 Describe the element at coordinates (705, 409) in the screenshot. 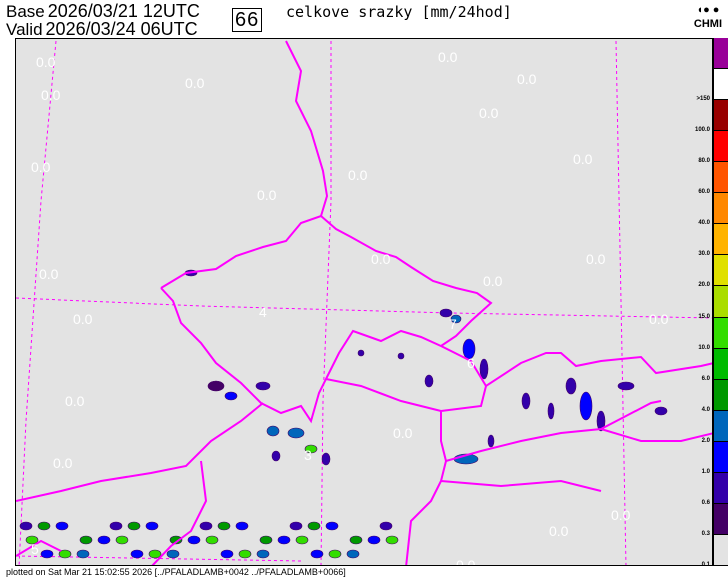

I see `legend-label: 4.0` at that location.